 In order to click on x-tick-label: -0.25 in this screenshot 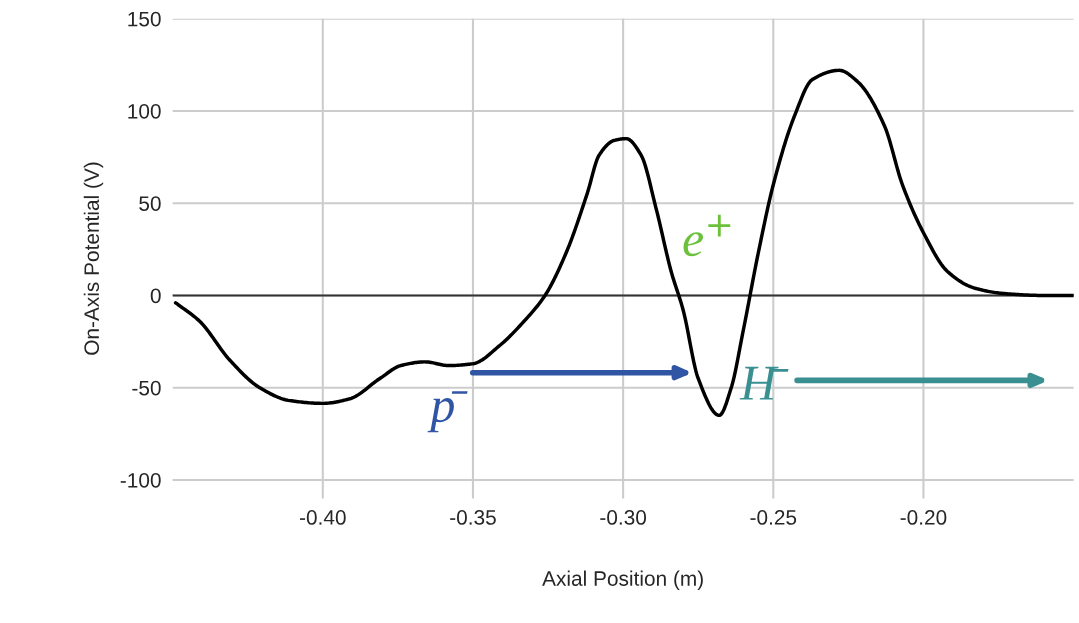, I will do `click(773, 517)`.